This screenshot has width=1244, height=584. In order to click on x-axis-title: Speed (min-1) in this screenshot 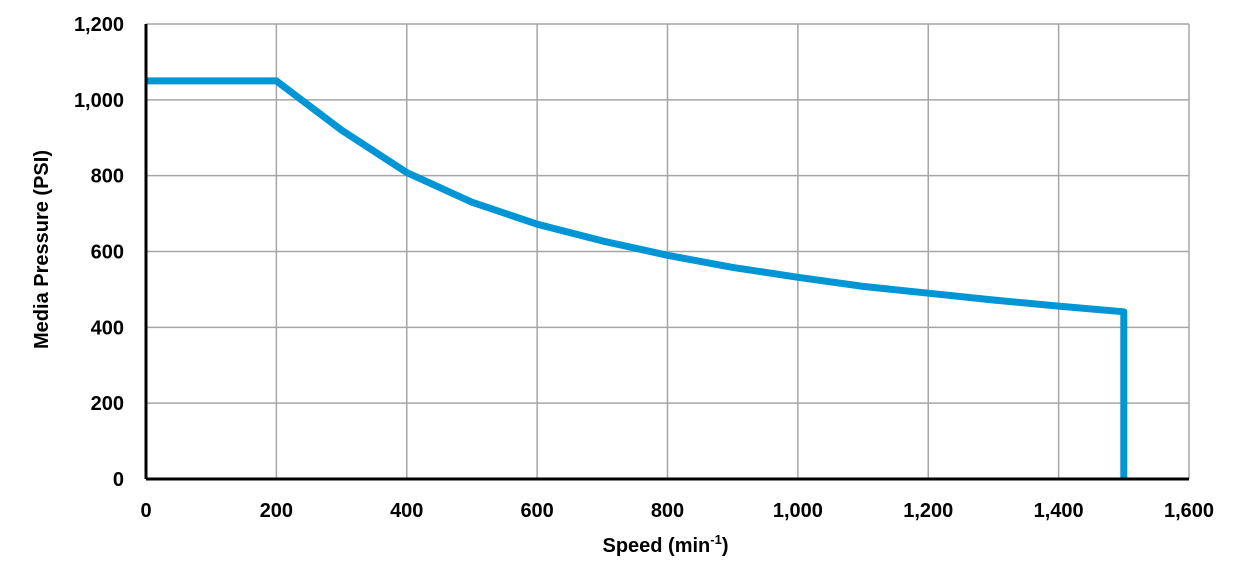, I will do `click(665, 544)`.